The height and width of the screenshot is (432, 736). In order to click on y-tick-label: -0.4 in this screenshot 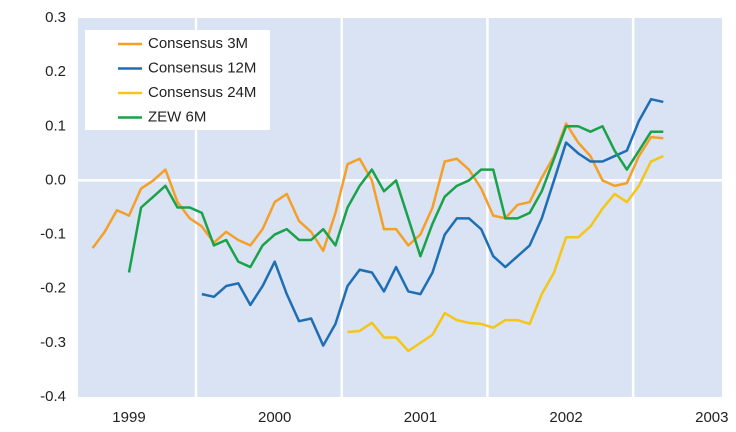, I will do `click(53, 396)`.